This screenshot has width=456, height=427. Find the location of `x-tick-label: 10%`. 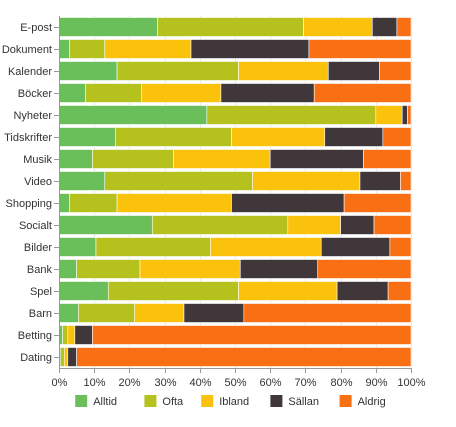

x-tick-label: 10% is located at coordinates (94, 383).